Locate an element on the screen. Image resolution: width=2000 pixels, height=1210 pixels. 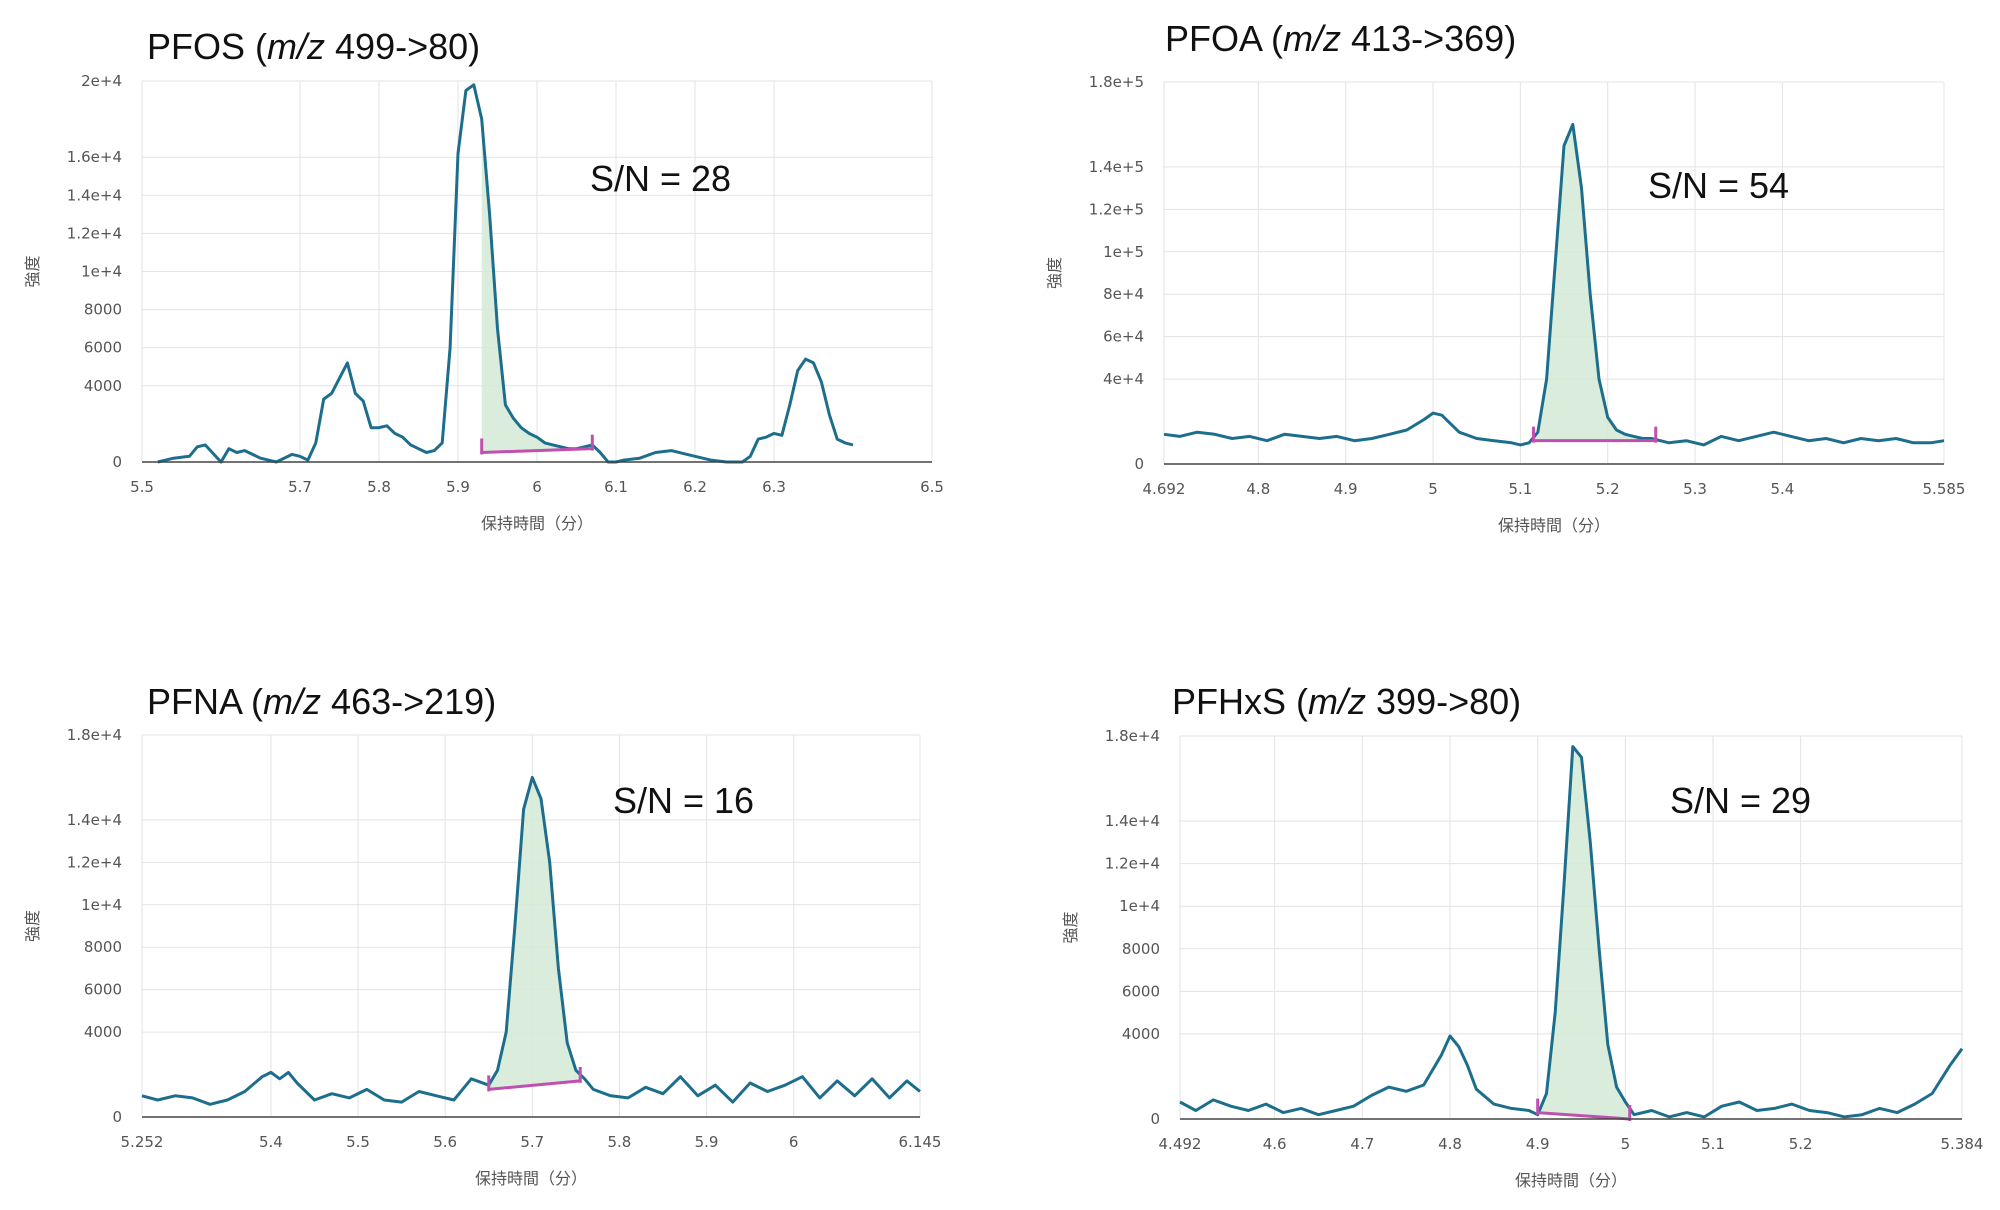
x-tick-label: 6.5 is located at coordinates (932, 487).